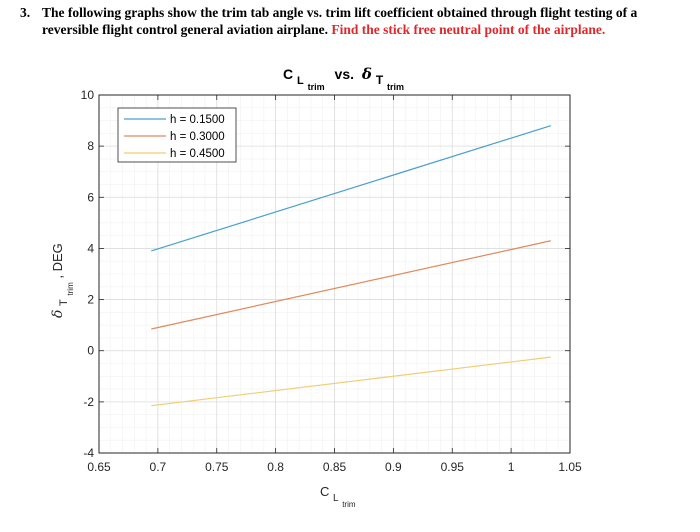 Image resolution: width=700 pixels, height=532 pixels. I want to click on legend-items: h = 0.1500 h = 0.3000 h = 0.4500, so click(174, 137).